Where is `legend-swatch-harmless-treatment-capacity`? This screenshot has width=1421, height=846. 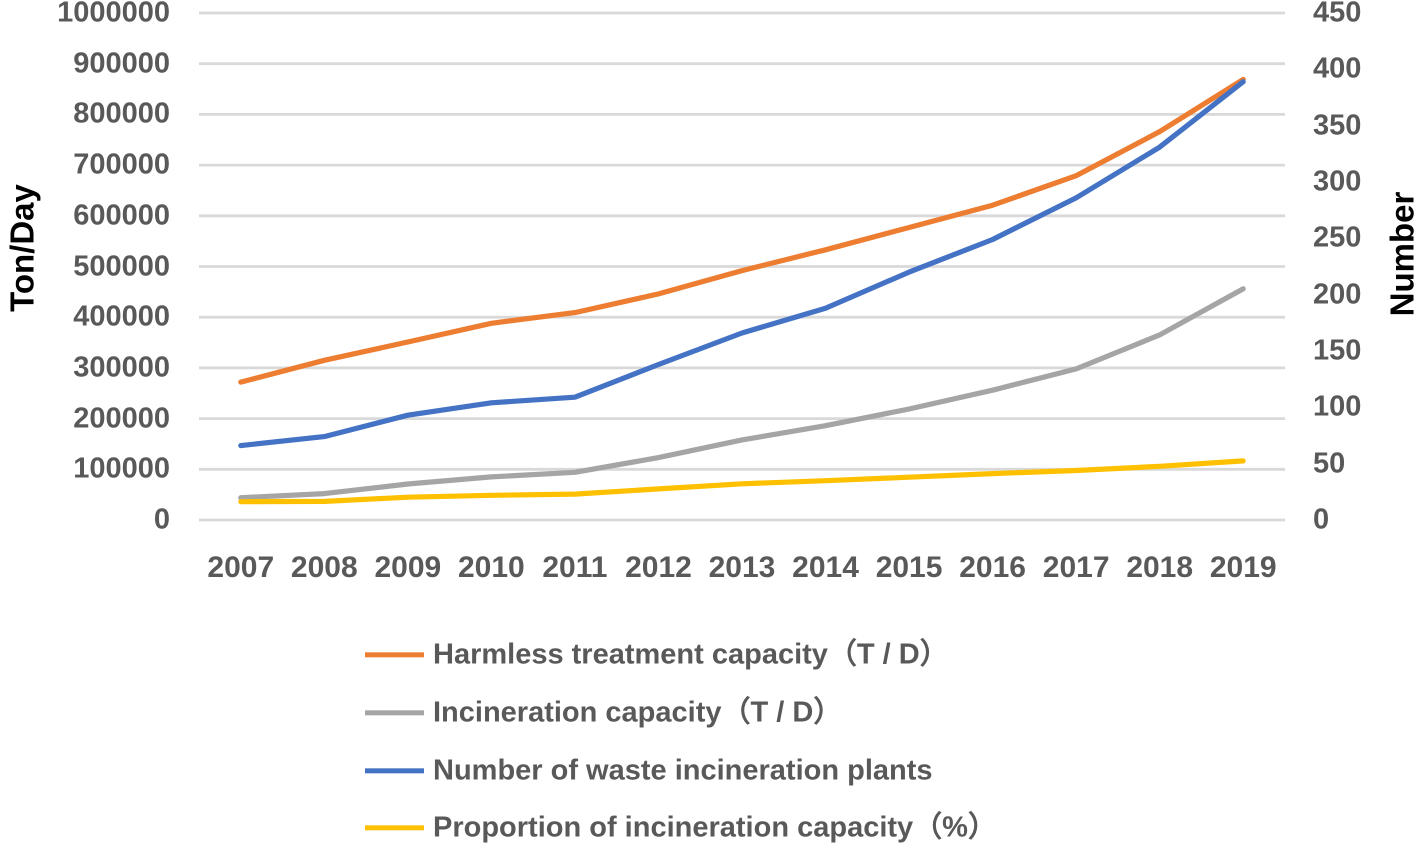 legend-swatch-harmless-treatment-capacity is located at coordinates (394, 655).